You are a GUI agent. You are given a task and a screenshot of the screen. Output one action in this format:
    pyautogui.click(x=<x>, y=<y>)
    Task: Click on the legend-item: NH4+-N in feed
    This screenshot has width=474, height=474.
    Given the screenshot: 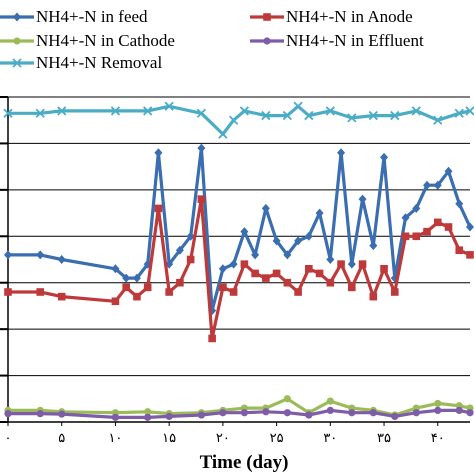 What is the action you would take?
    pyautogui.click(x=74, y=16)
    